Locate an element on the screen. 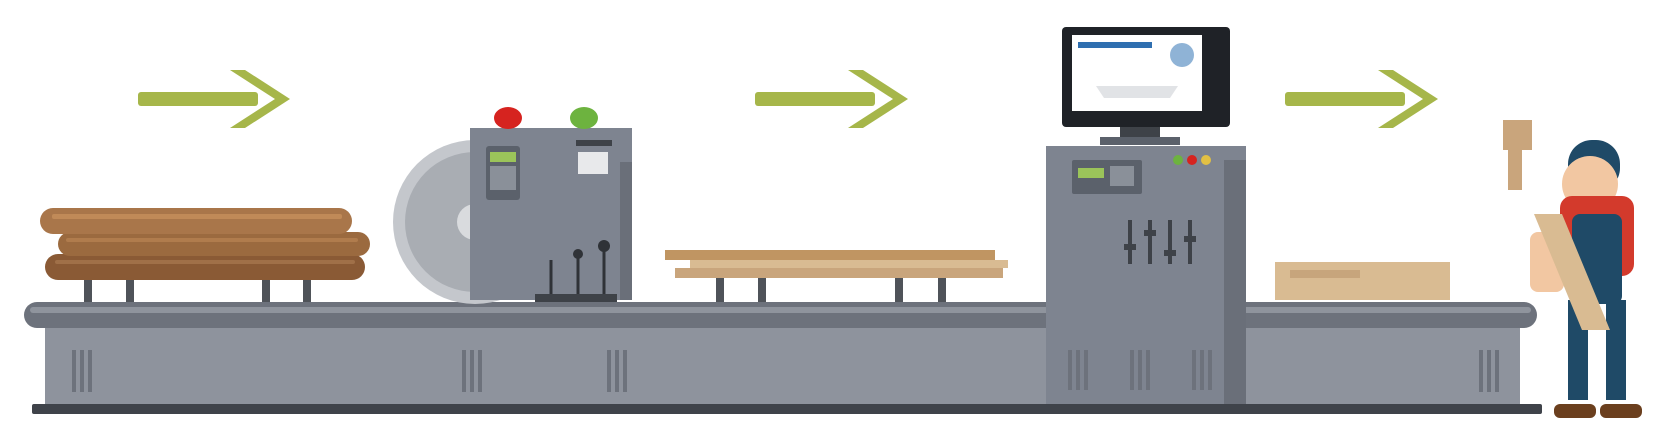  red-button is located at coordinates (508, 118).